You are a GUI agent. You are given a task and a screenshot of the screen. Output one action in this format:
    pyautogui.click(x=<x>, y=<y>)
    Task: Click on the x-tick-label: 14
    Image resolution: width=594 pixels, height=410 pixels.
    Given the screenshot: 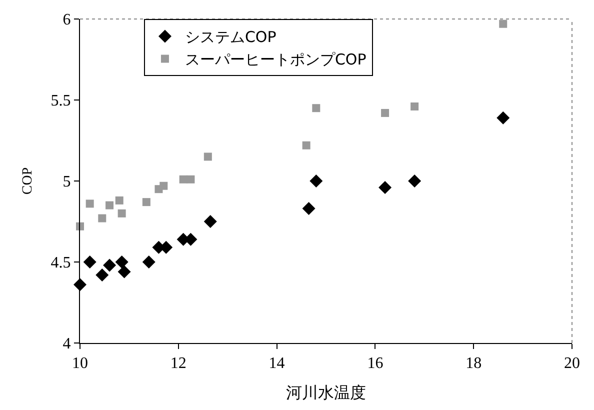 What is the action you would take?
    pyautogui.click(x=276, y=363)
    